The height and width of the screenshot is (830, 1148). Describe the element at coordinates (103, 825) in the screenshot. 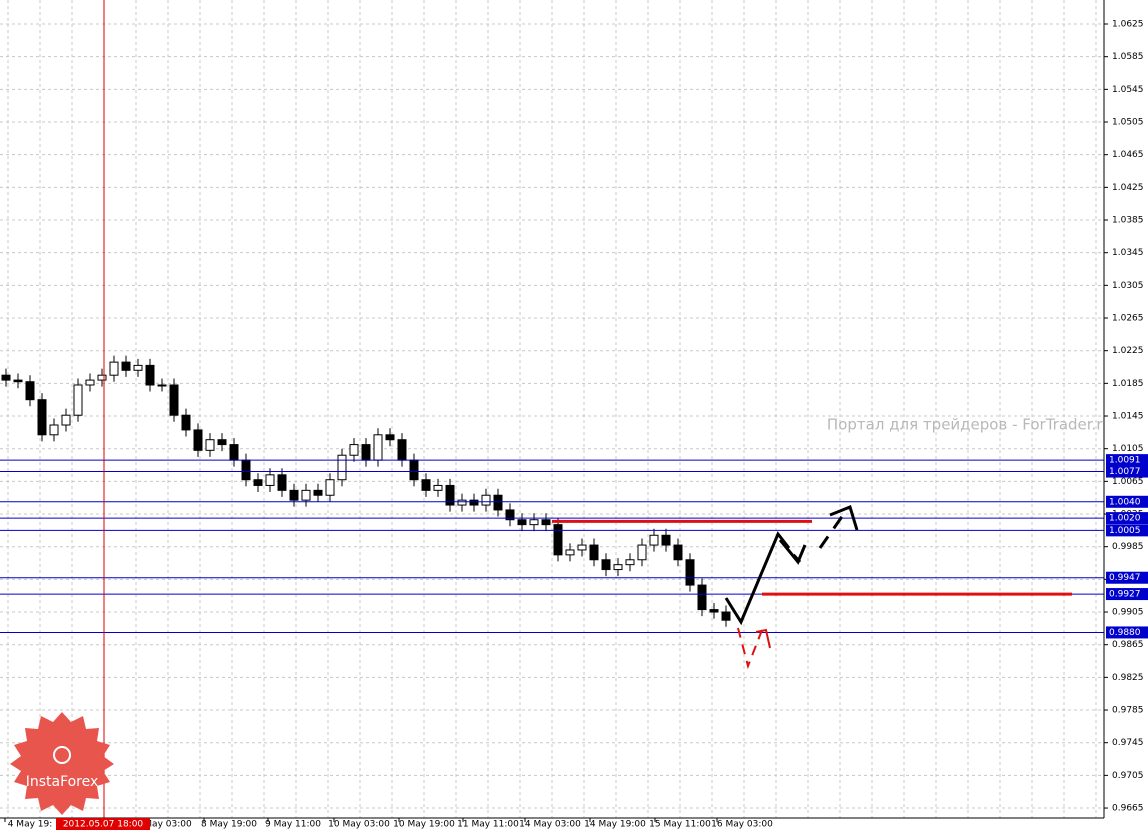

I see `cursor-label: 2012.05.07 18:00` at that location.